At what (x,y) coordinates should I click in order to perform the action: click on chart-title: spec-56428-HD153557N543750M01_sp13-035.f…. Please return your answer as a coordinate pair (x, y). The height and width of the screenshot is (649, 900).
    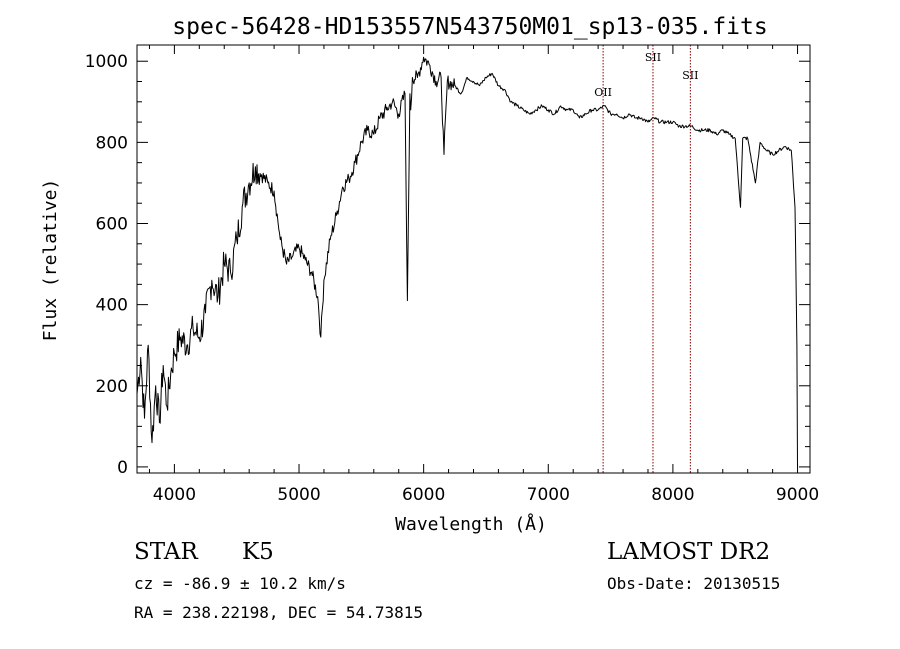
    Looking at the image, I should click on (469, 27).